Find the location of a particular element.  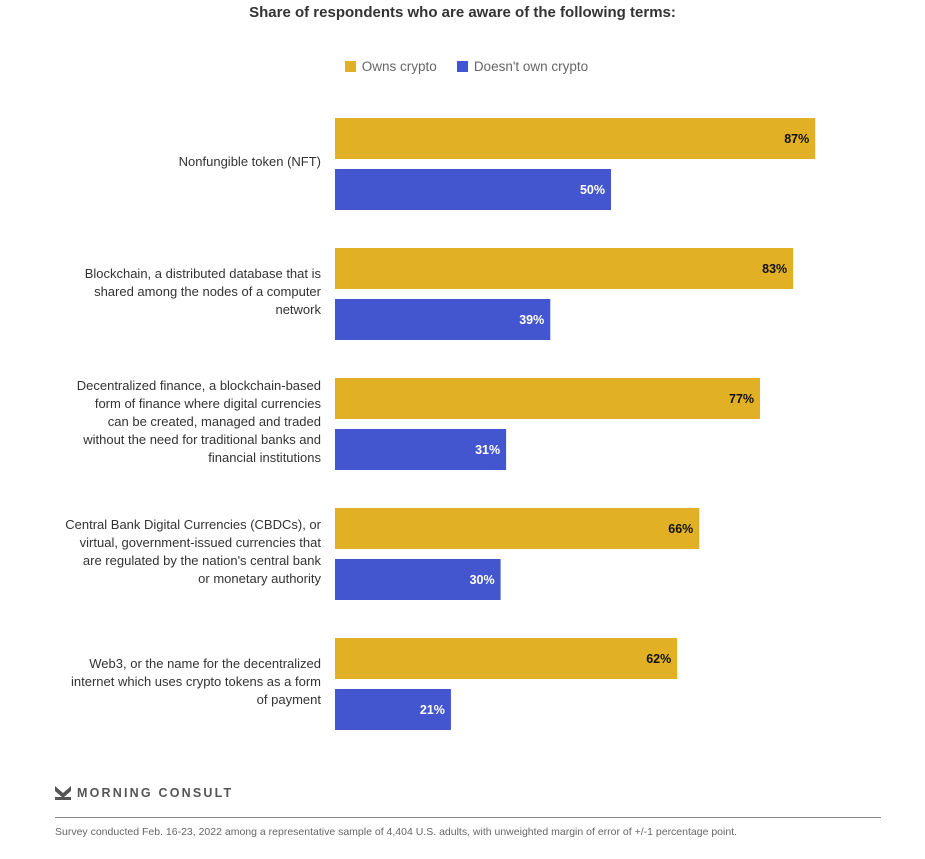

legend-swatch-doesnt-own is located at coordinates (462, 66).